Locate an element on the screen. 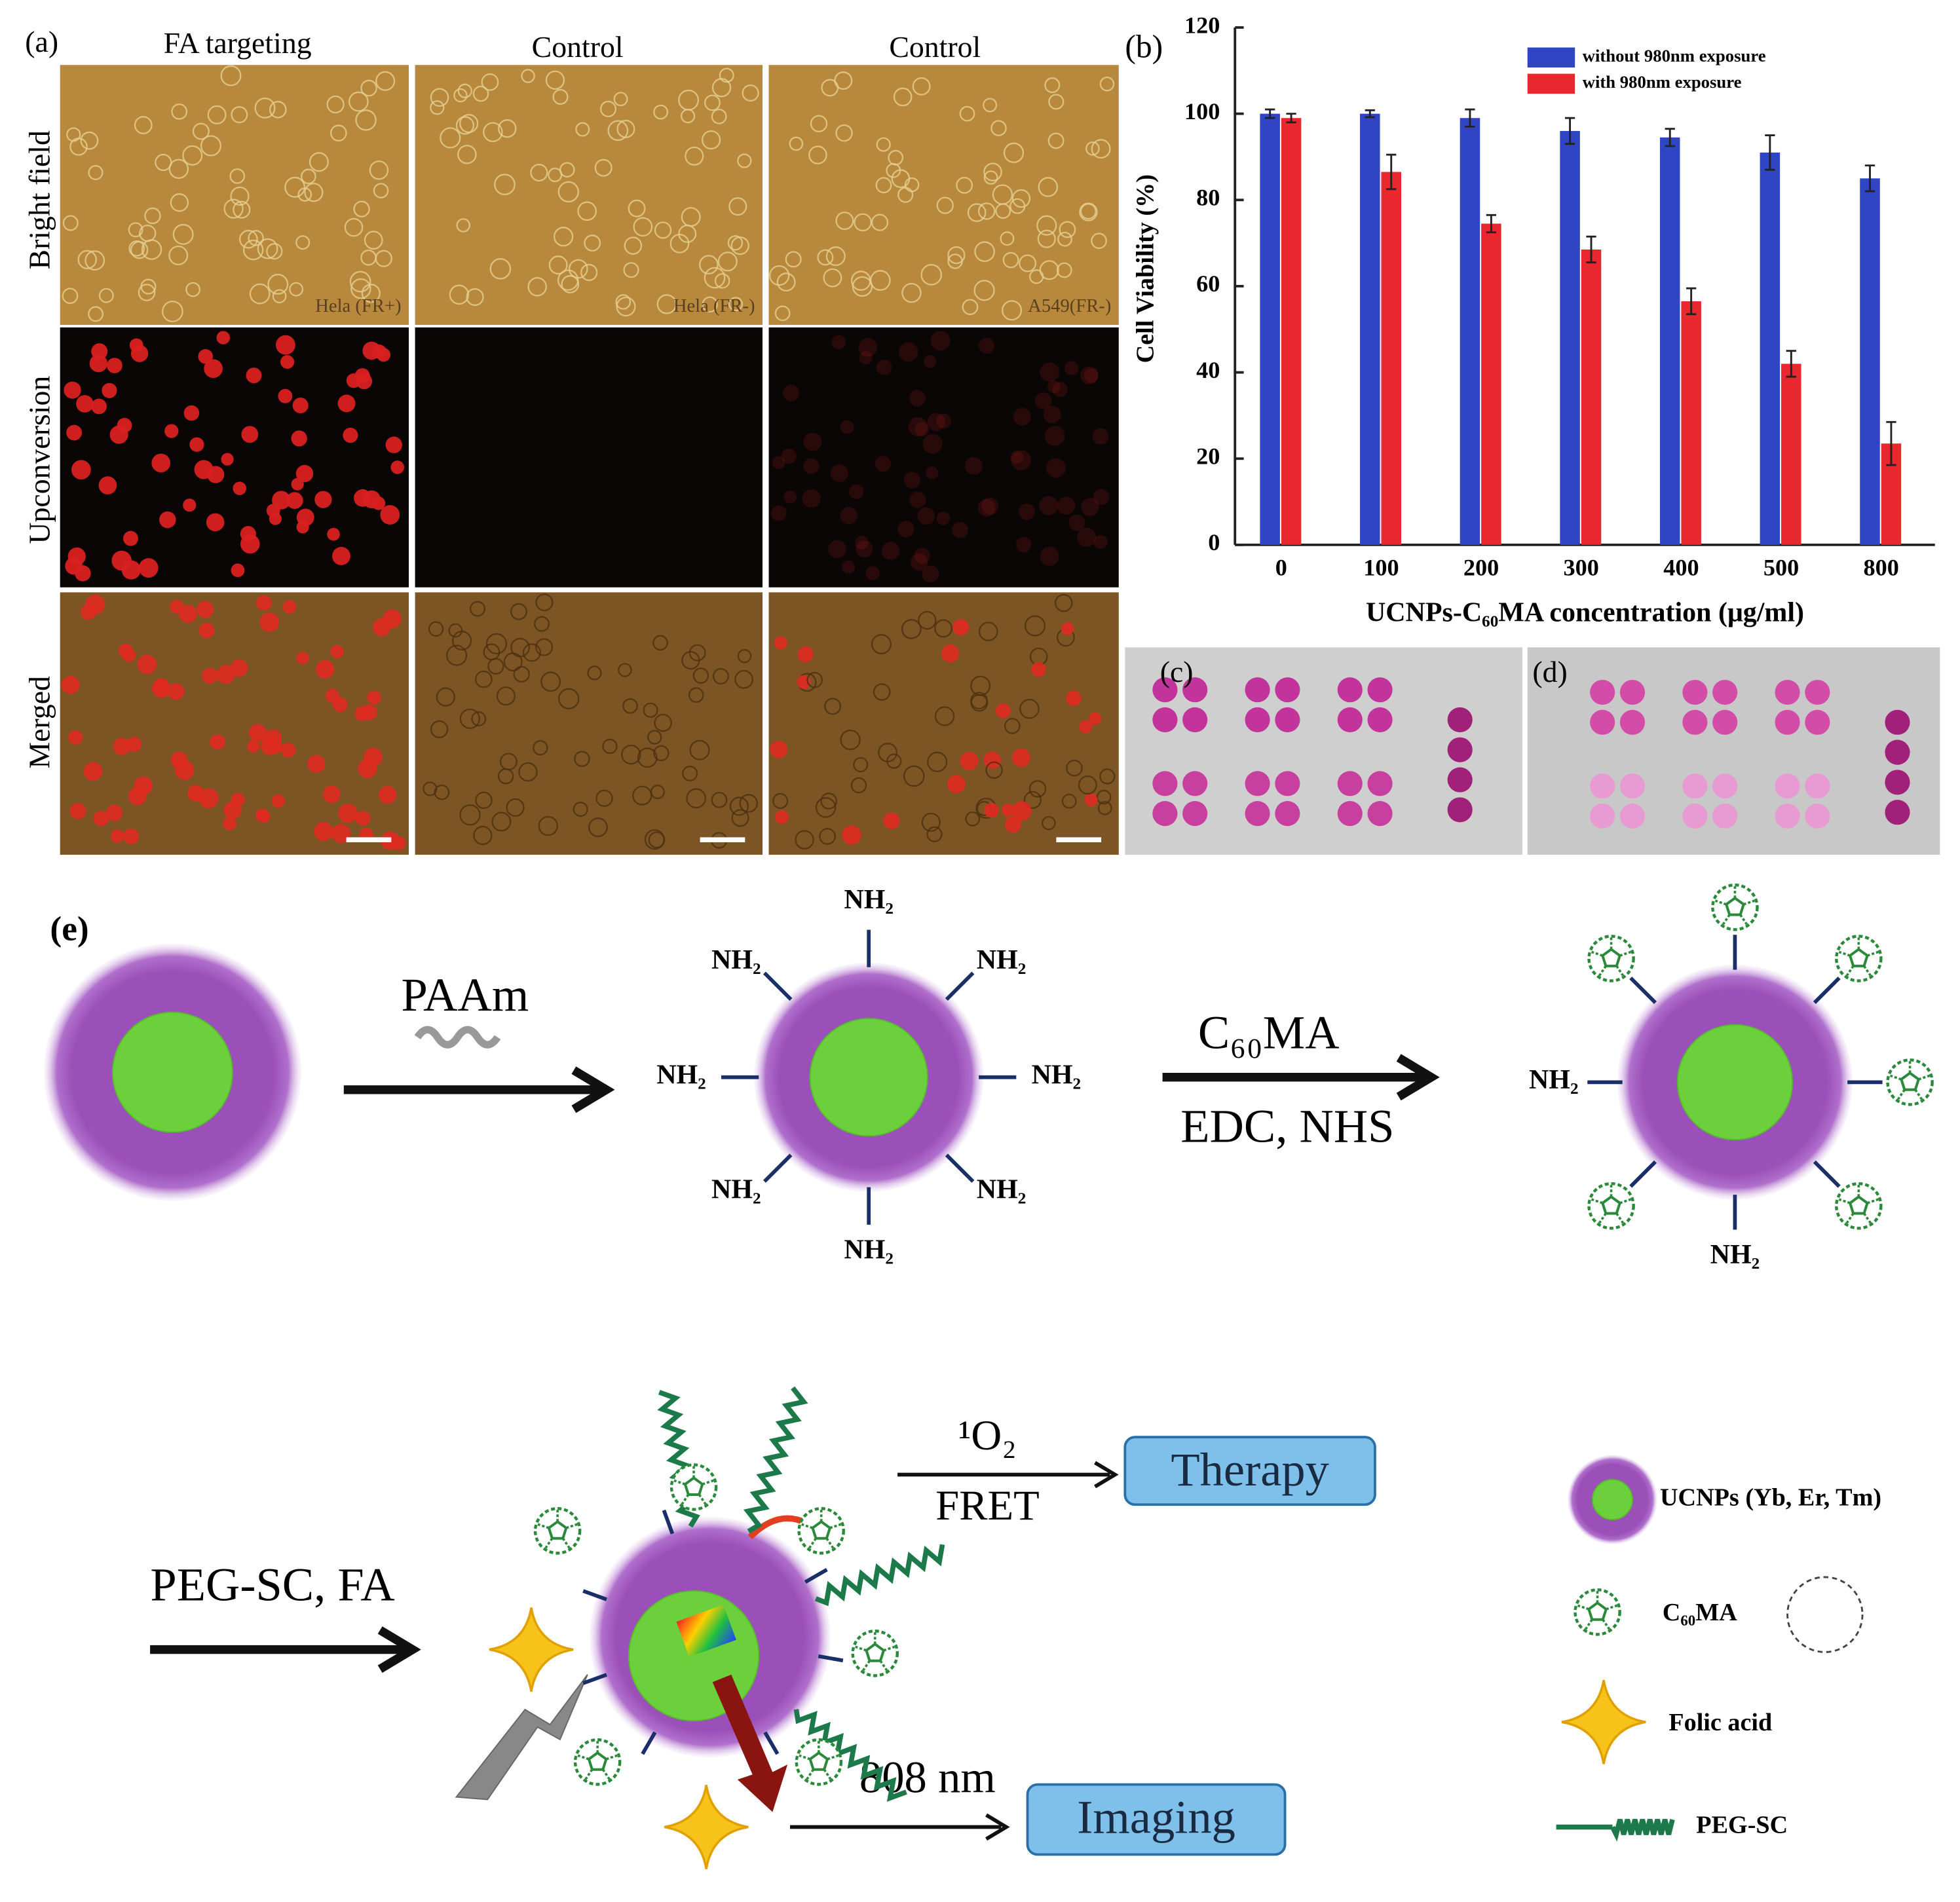  particle-core is located at coordinates (868, 1077).